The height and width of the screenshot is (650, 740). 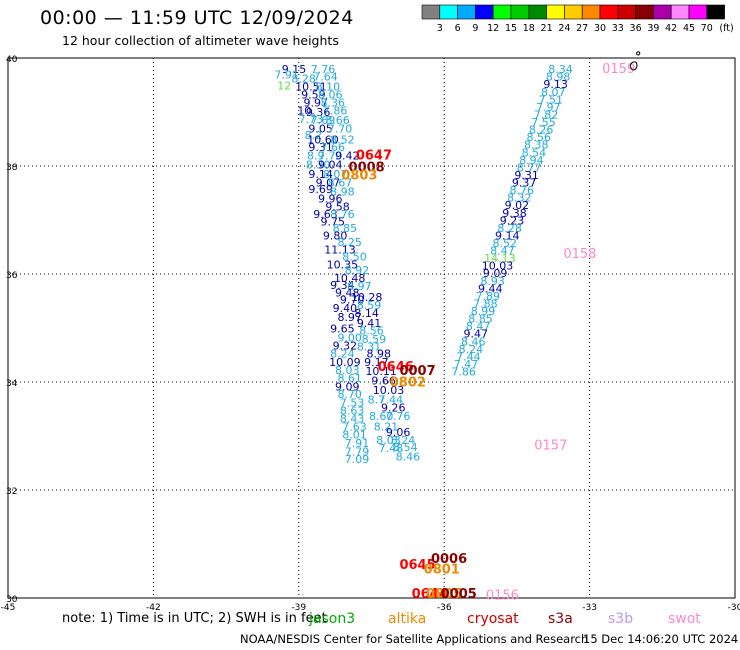 I want to click on wave-height-value: 8.98, so click(x=379, y=354).